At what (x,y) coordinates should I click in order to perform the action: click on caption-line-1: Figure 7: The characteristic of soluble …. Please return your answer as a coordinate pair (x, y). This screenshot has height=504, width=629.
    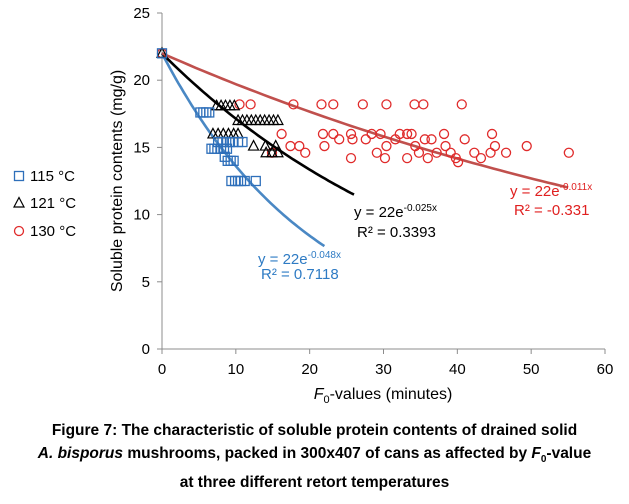
    Looking at the image, I should click on (314, 430).